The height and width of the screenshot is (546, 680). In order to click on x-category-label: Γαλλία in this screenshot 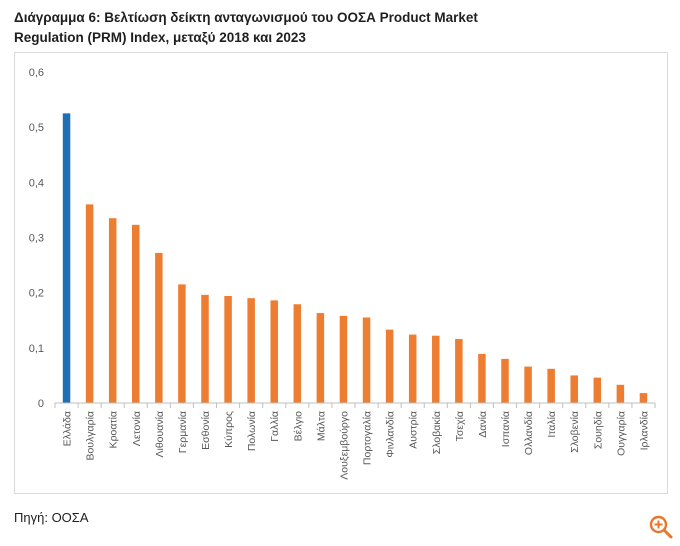, I will do `click(275, 426)`.